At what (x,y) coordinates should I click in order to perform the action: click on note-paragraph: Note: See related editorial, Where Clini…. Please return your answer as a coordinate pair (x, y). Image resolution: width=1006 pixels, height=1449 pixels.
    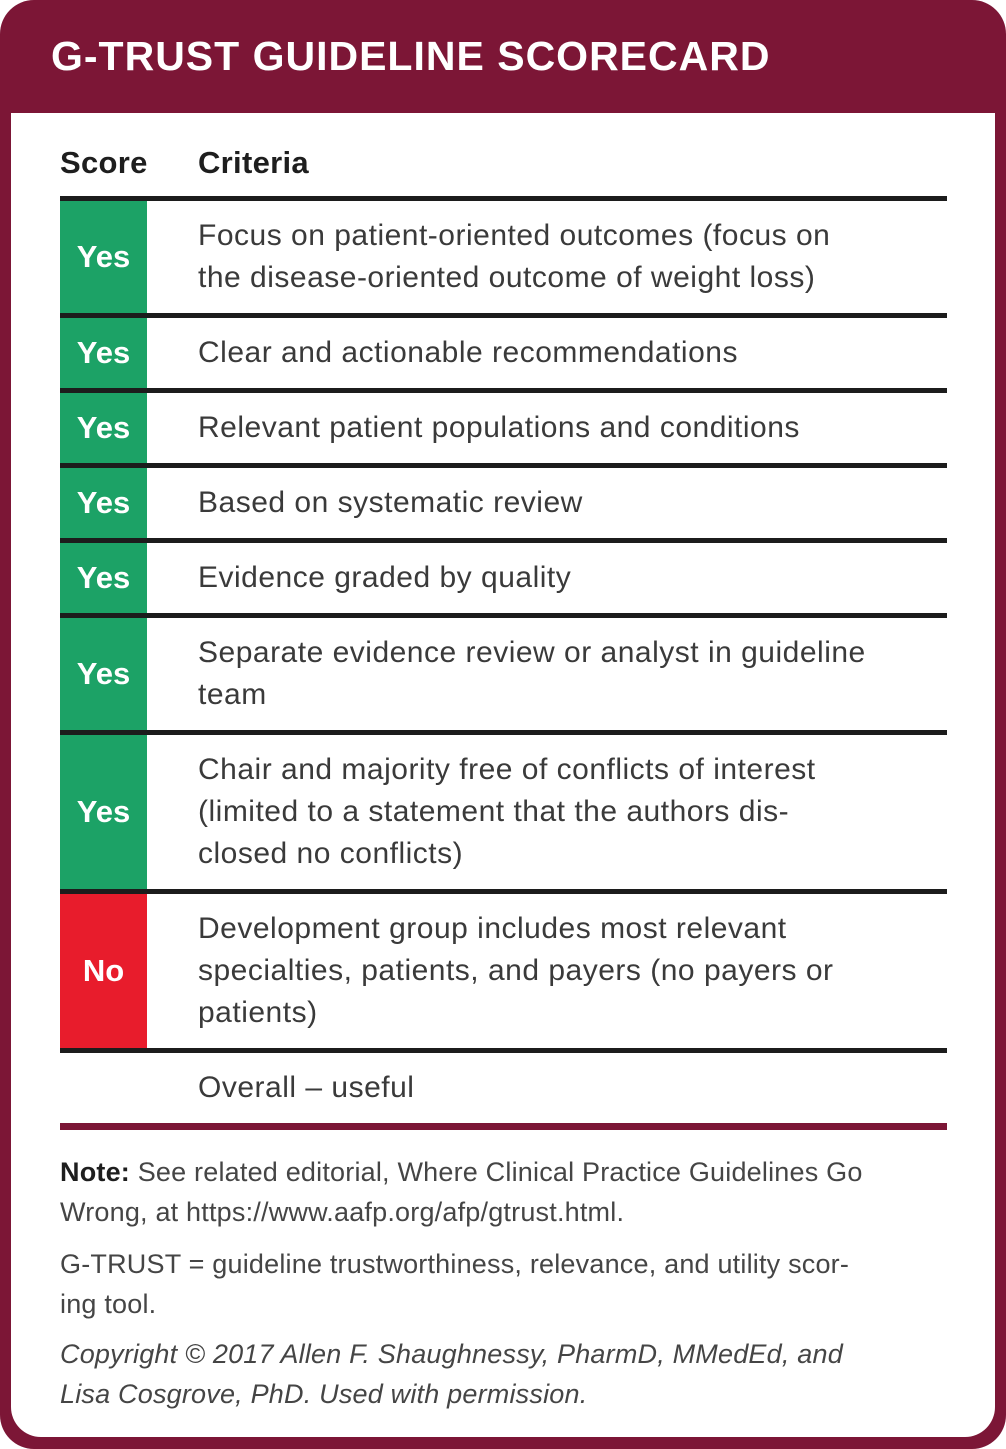
    Looking at the image, I should click on (503, 1192).